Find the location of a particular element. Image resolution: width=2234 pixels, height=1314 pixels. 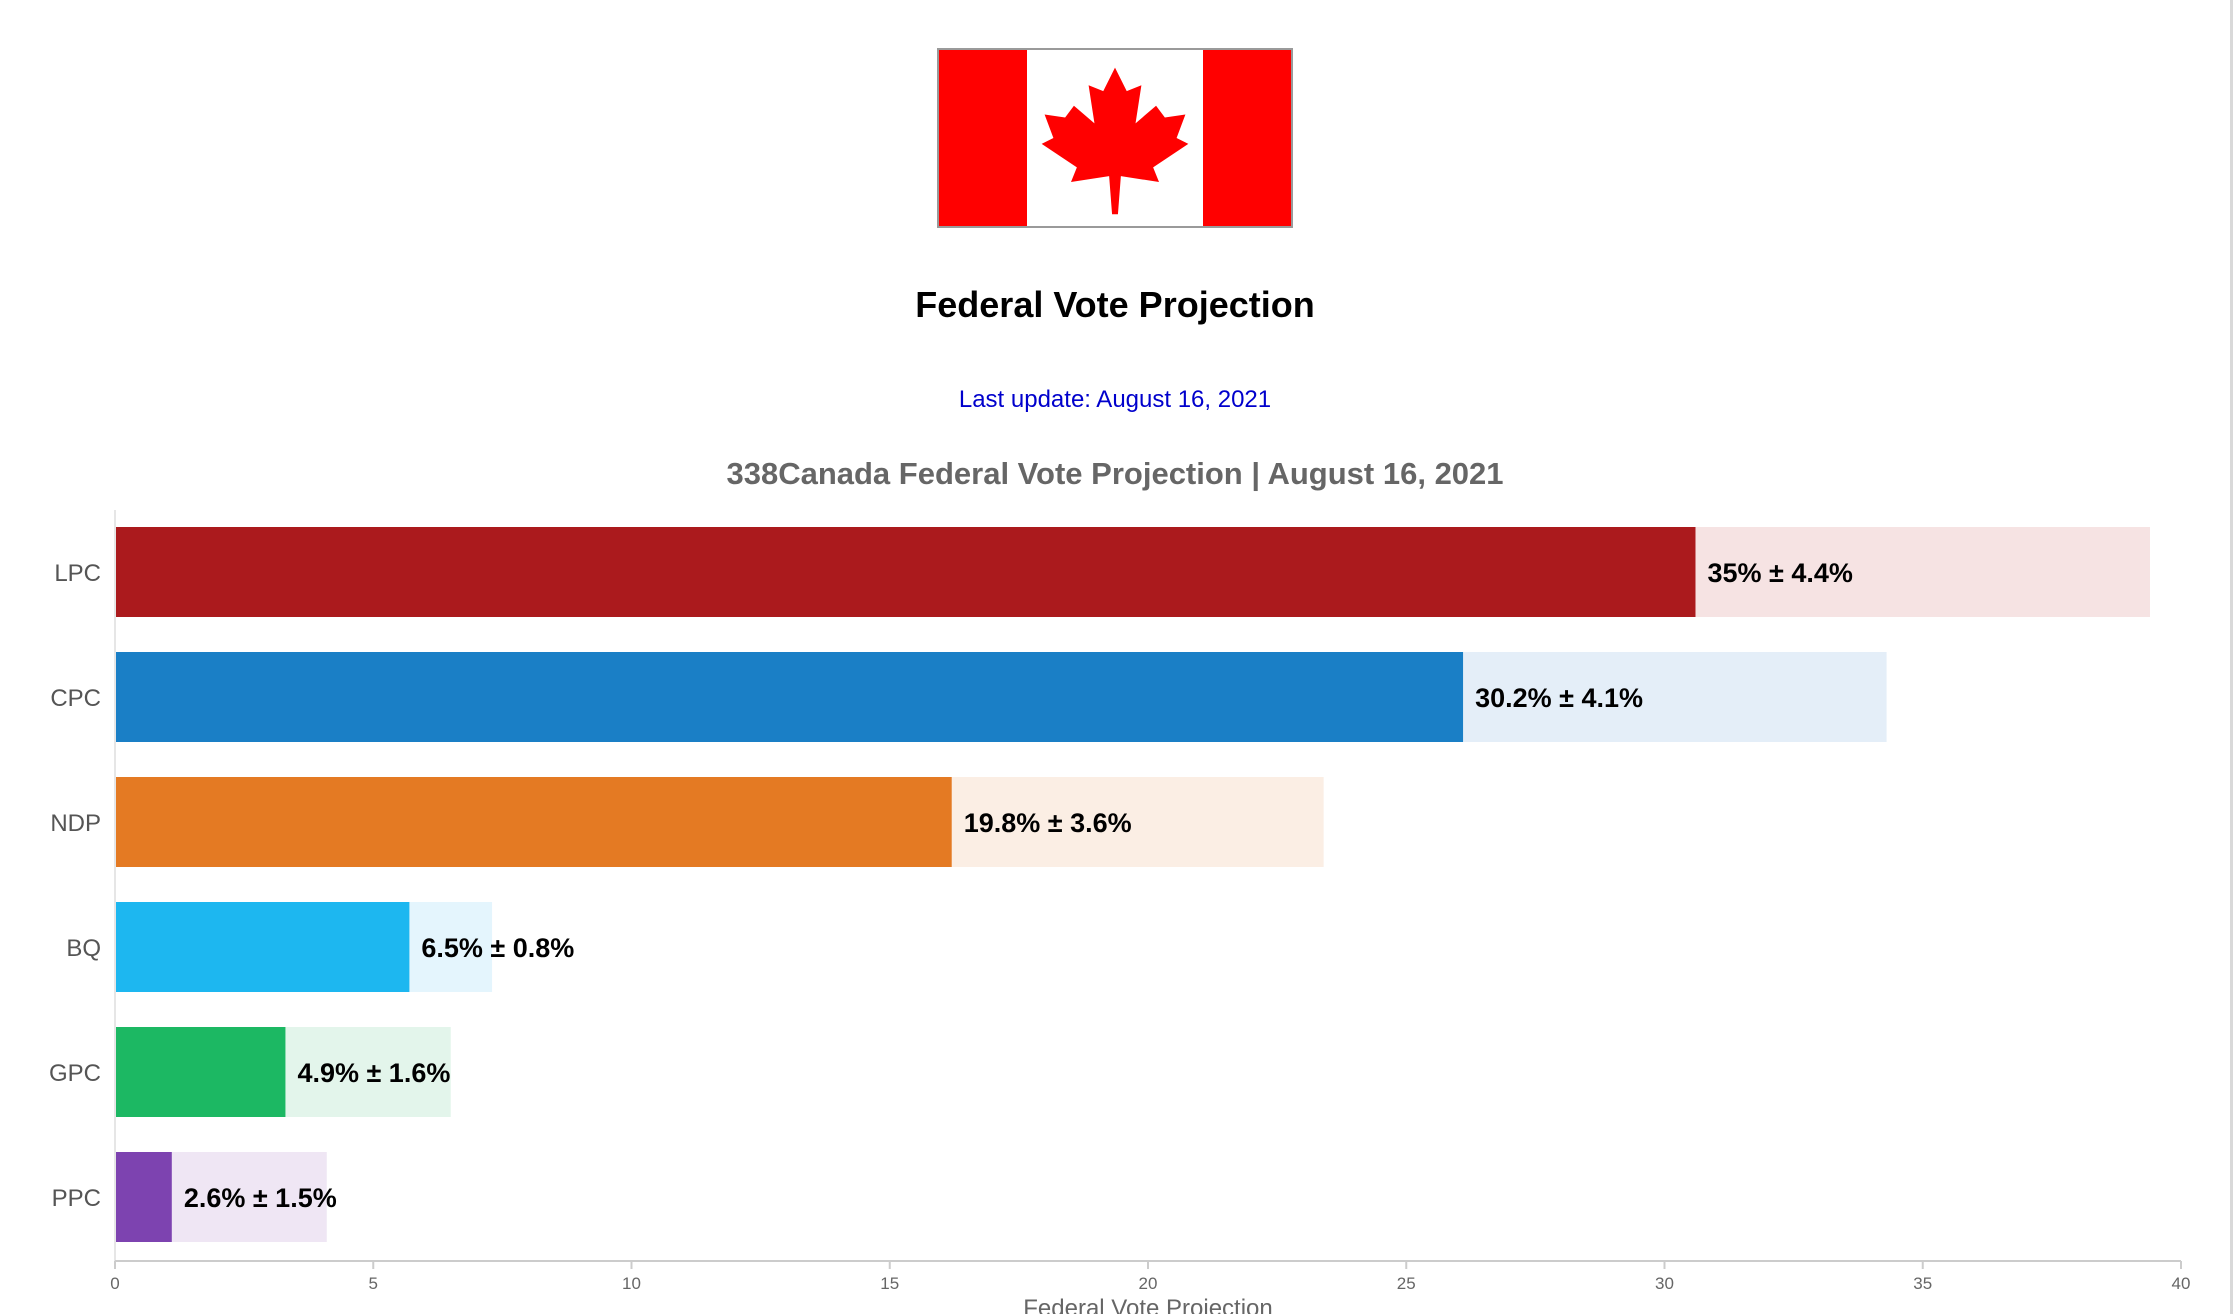

range-bar-ppc is located at coordinates (249, 1197).